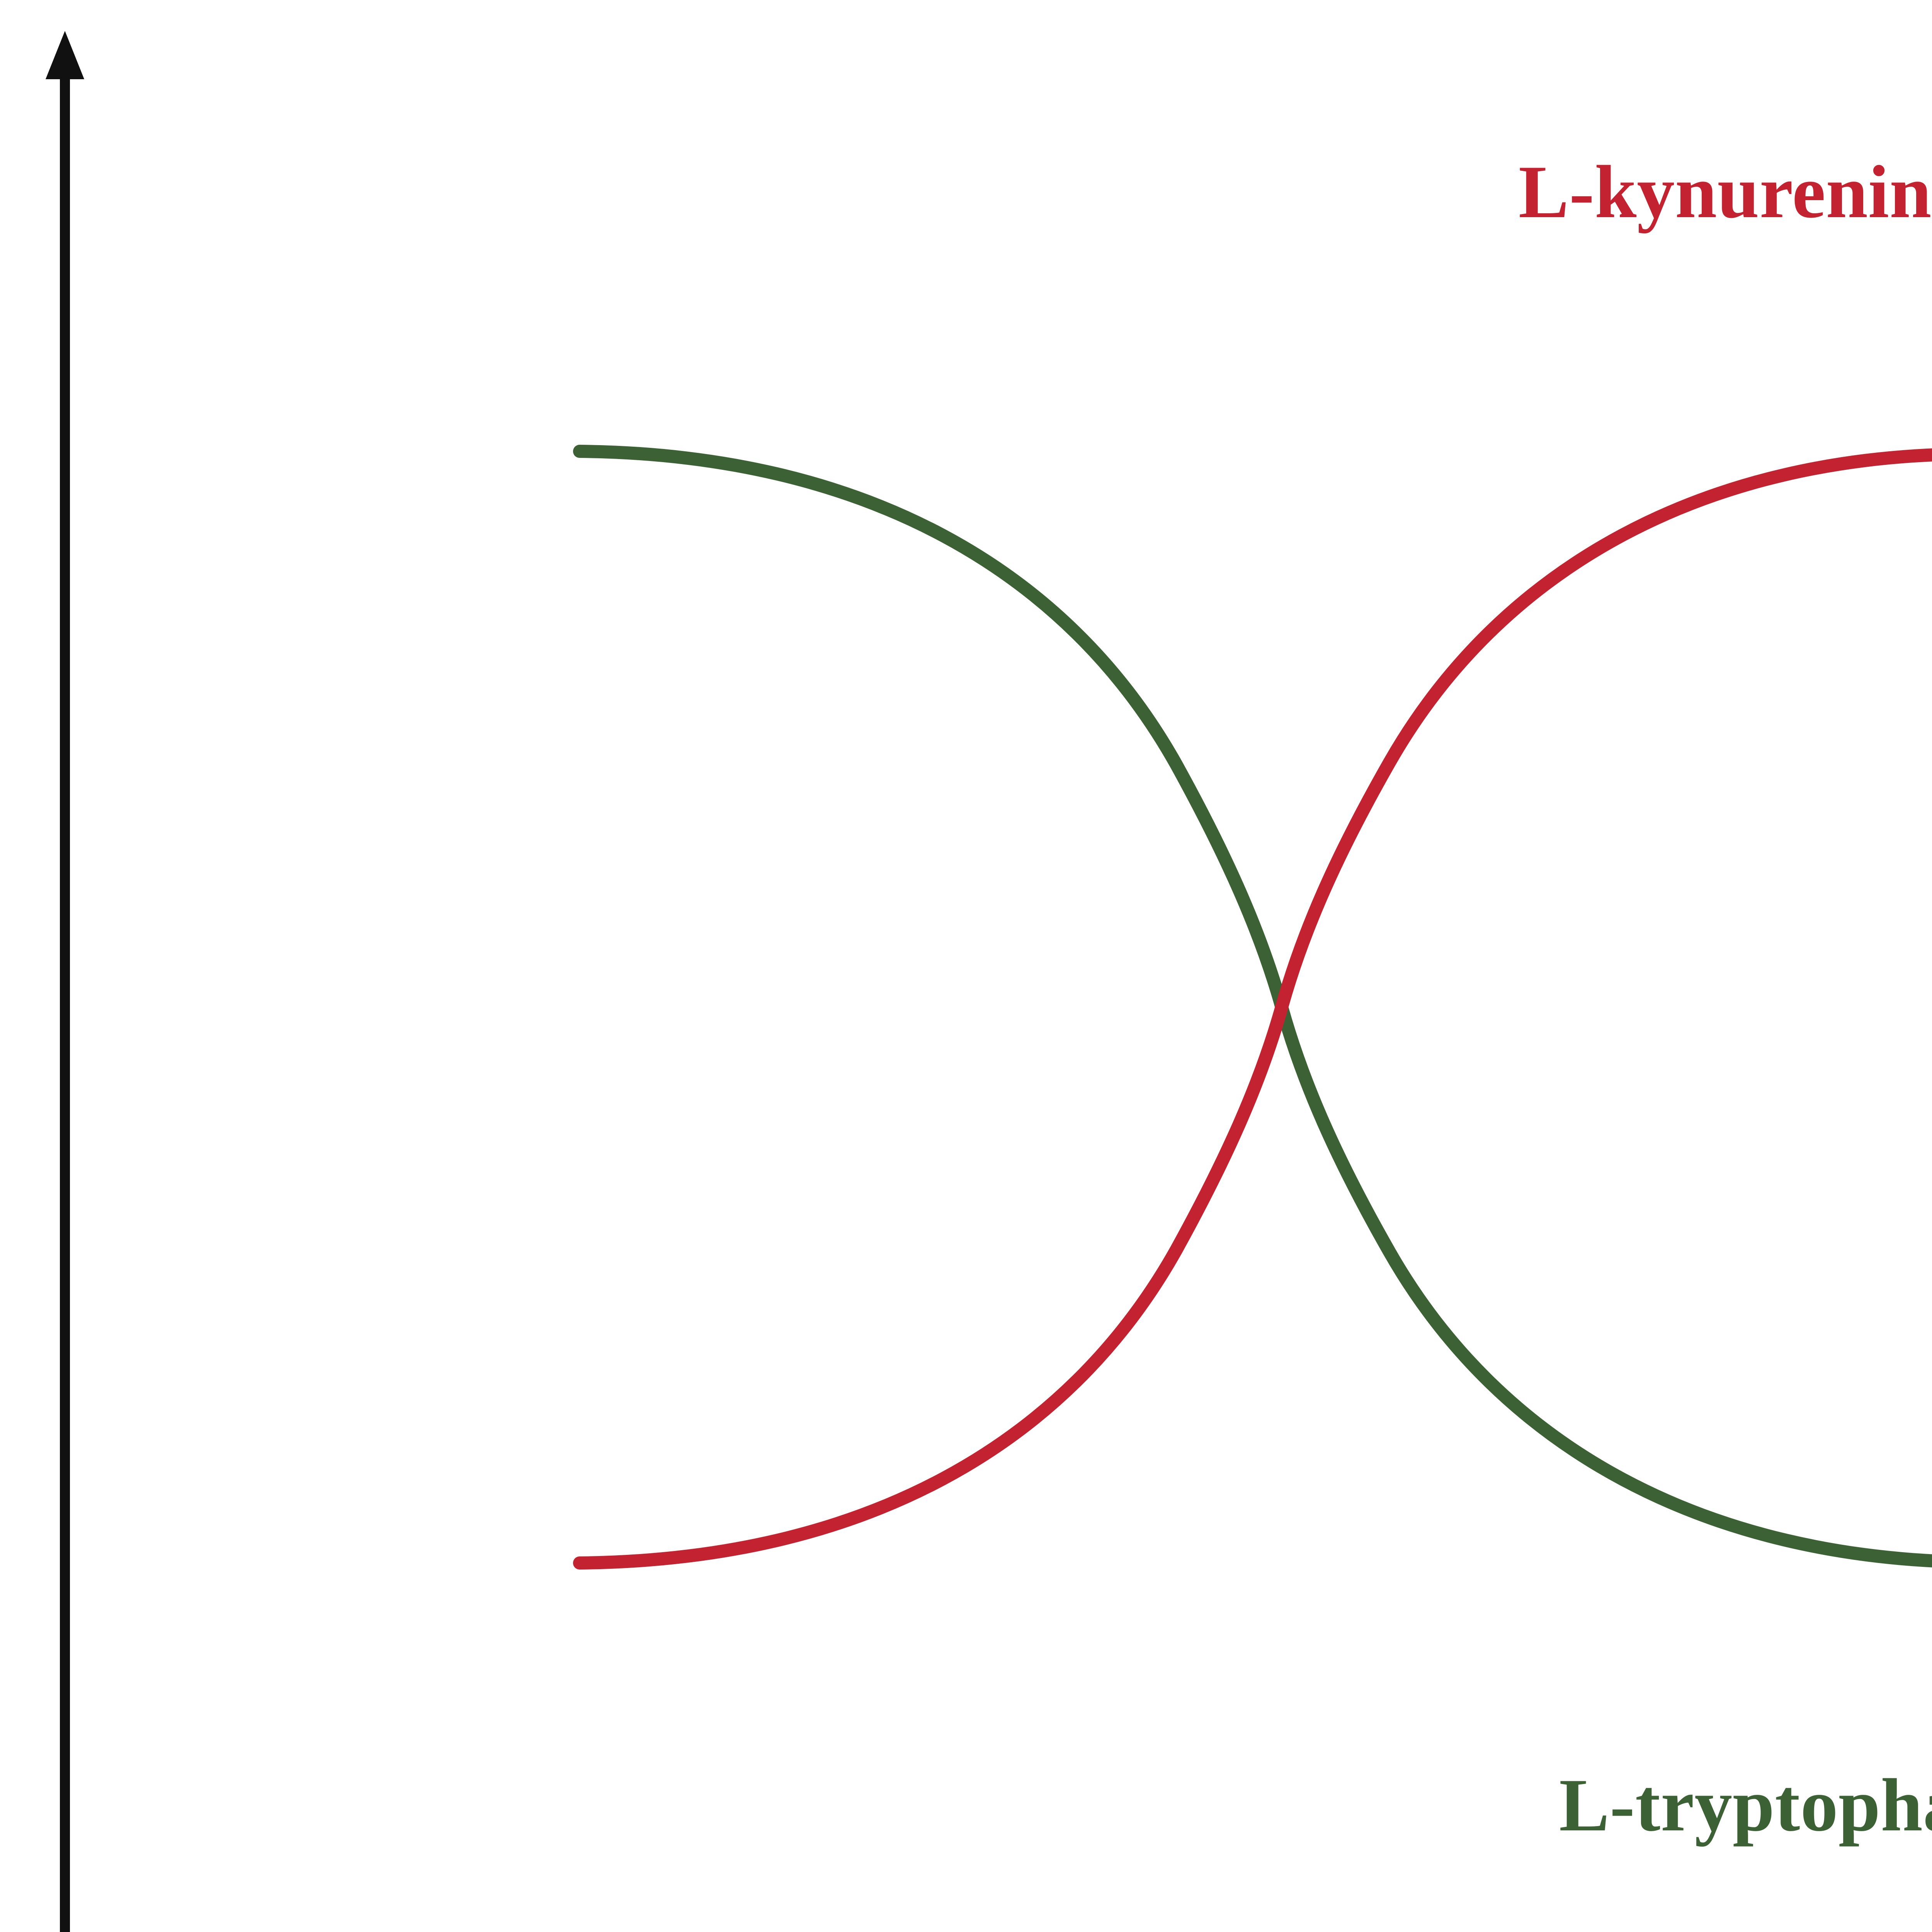 The height and width of the screenshot is (1932, 1932). Describe the element at coordinates (65, 982) in the screenshot. I see `axes-group` at that location.